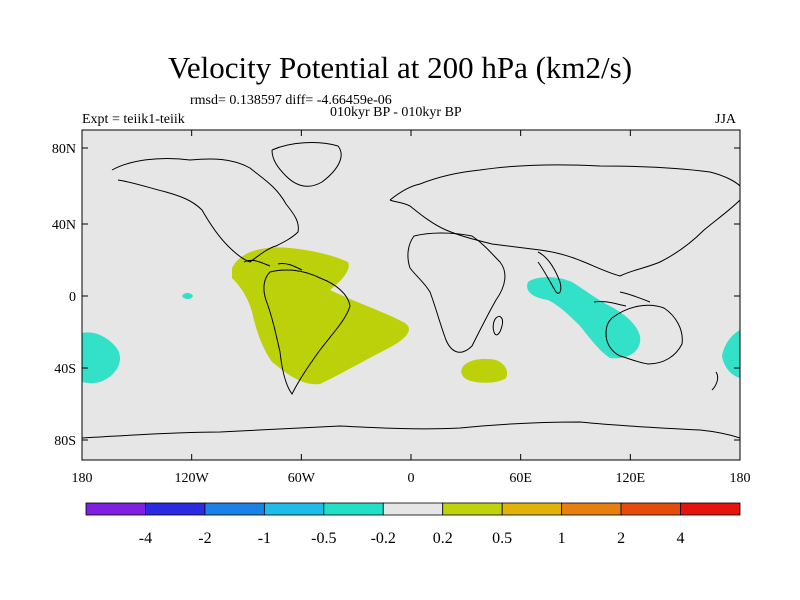 Image resolution: width=800 pixels, height=600 pixels. Describe the element at coordinates (584, 318) in the screenshot. I see `negative-anomaly-indian-ocean` at that location.